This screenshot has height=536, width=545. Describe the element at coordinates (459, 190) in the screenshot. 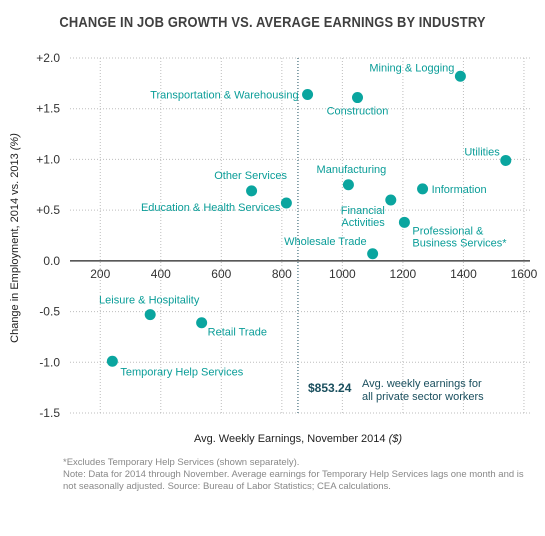

I see `point-label: Information` at that location.